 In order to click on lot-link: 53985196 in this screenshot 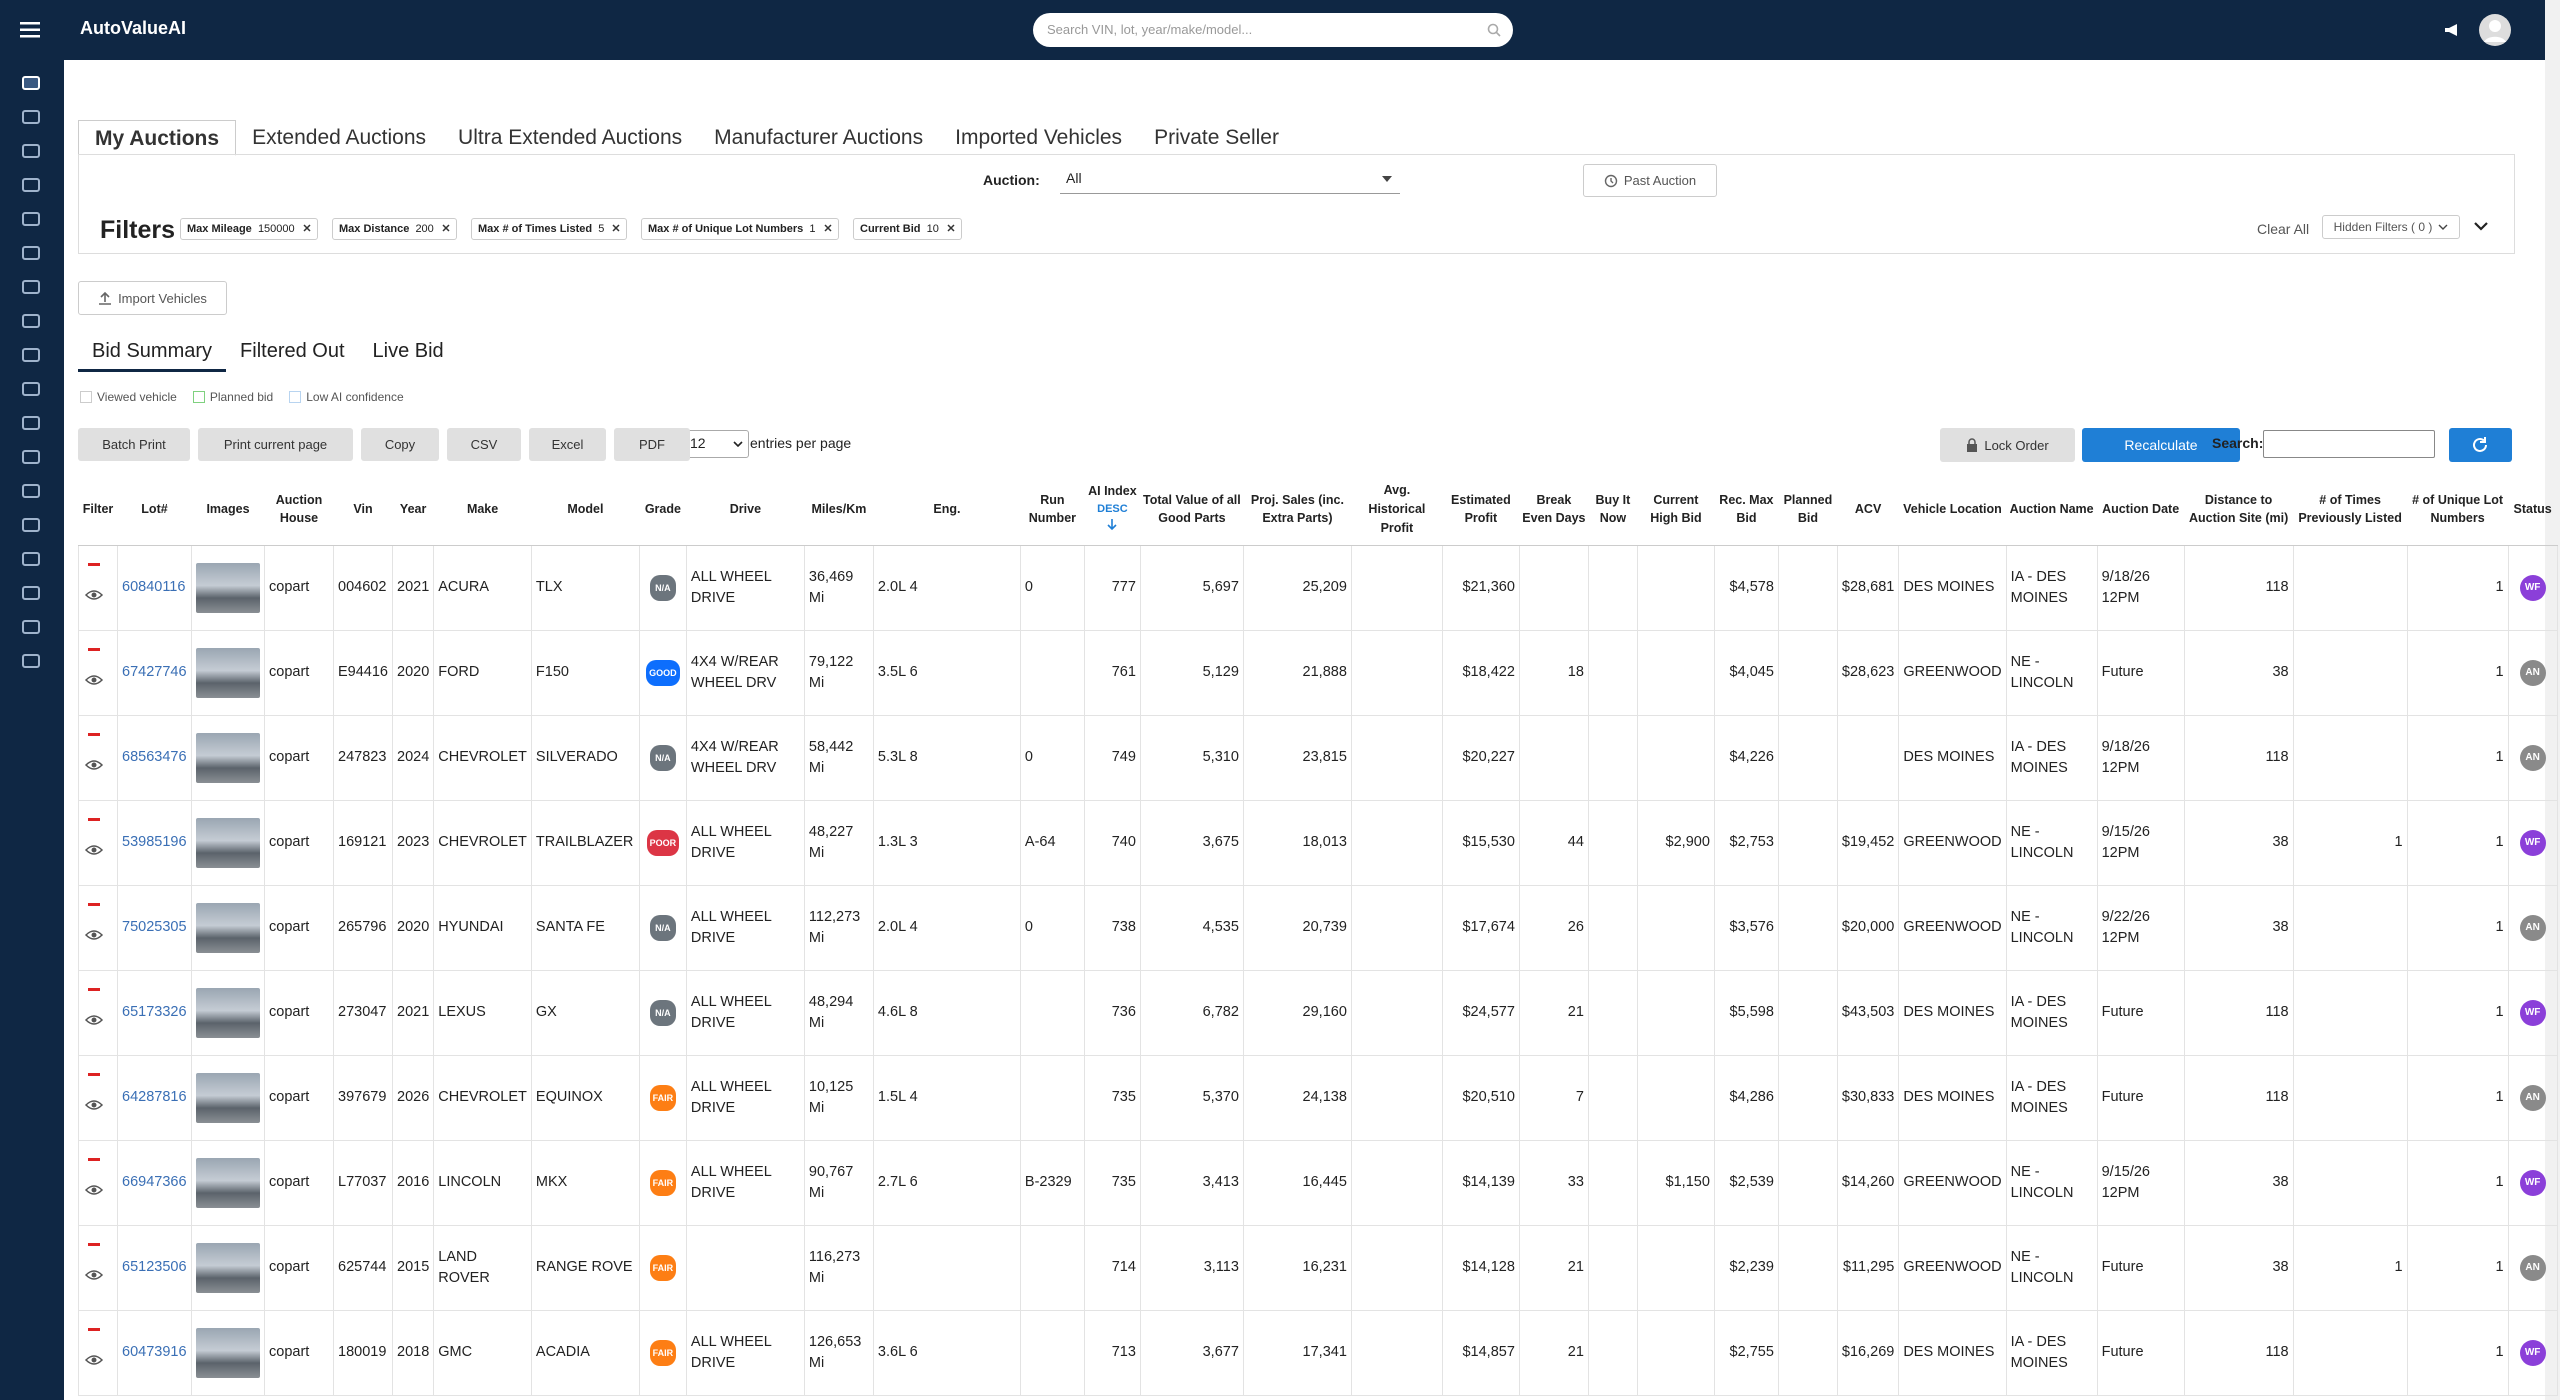, I will do `click(154, 842)`.